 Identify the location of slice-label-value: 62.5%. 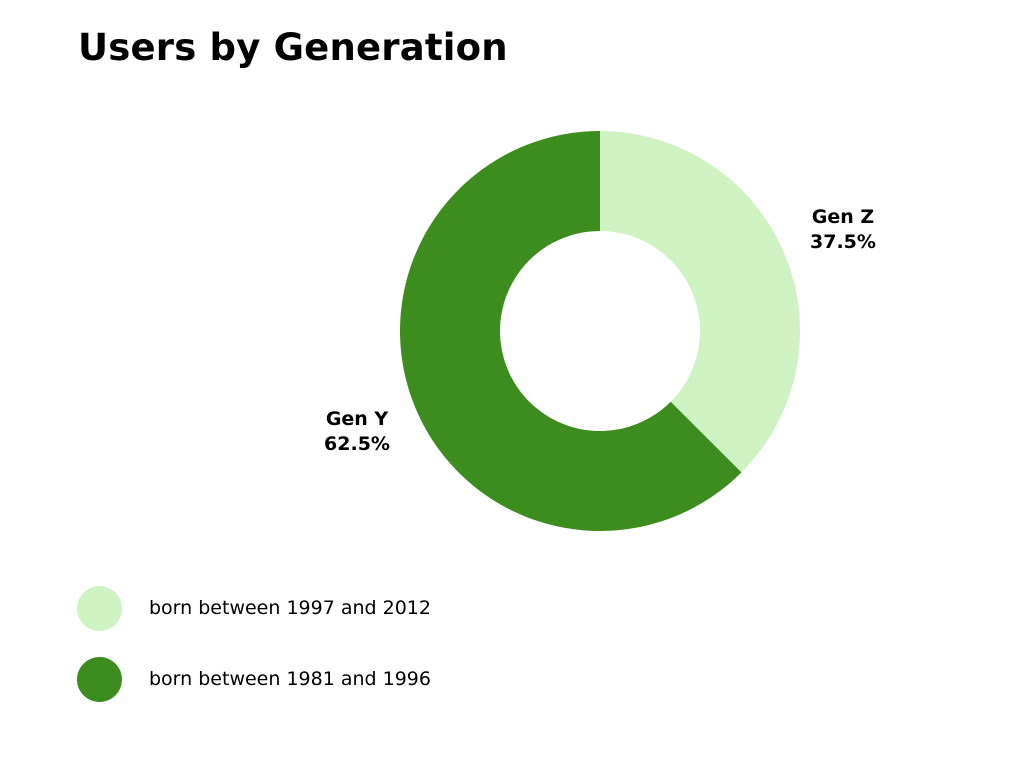
(357, 443).